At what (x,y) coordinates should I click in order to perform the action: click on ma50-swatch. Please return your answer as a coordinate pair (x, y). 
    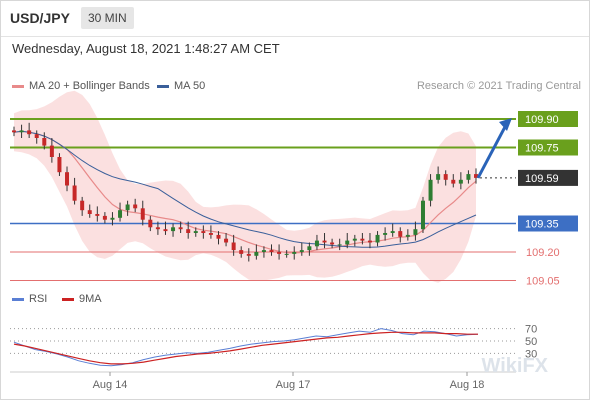
    Looking at the image, I should click on (163, 86).